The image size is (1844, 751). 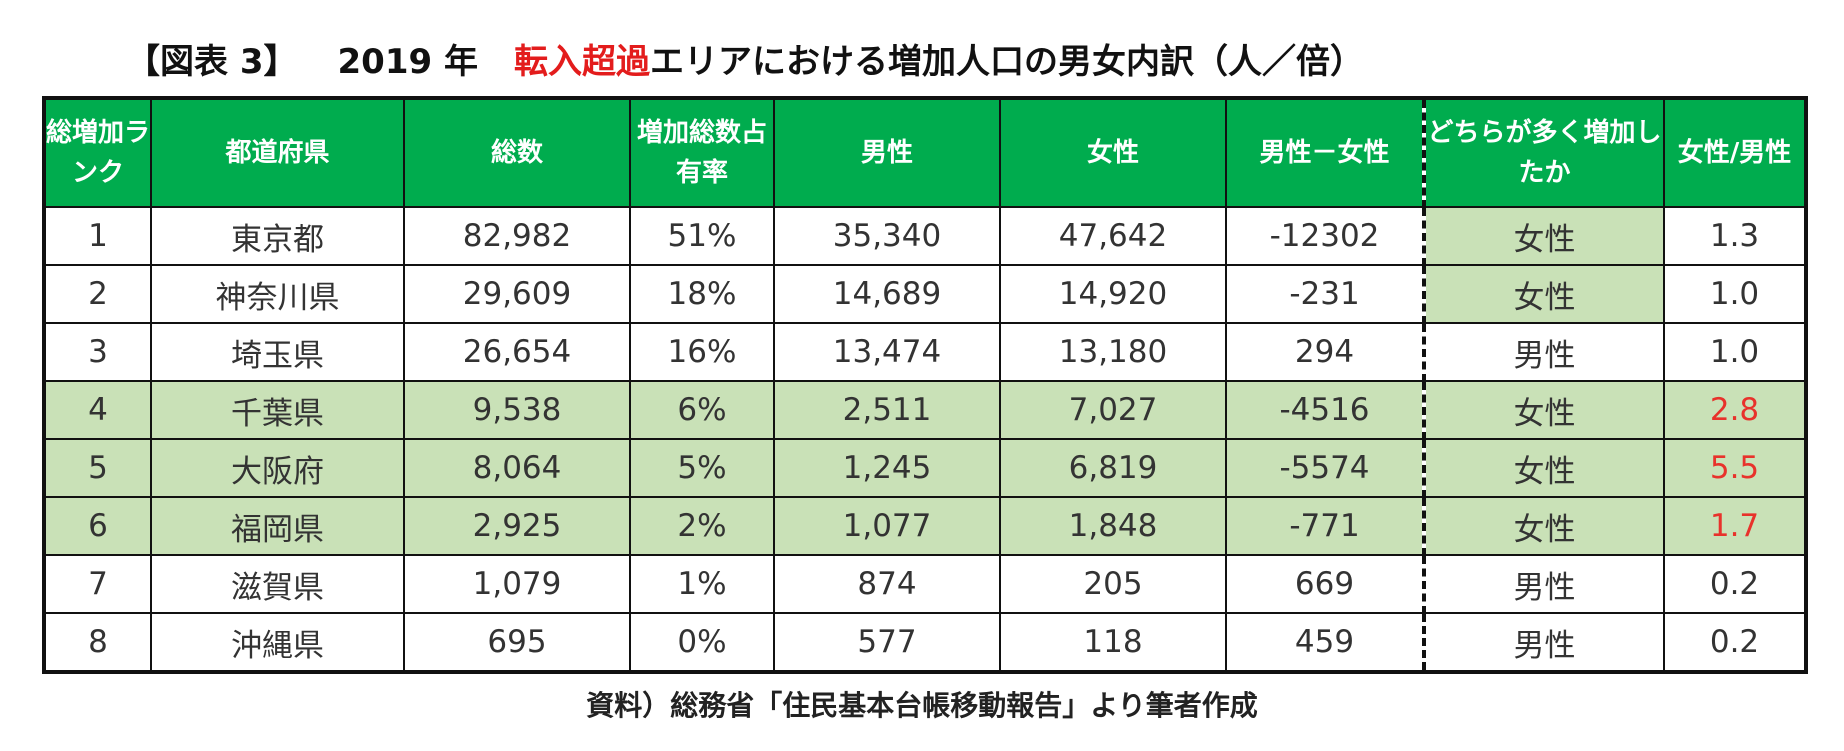 I want to click on cell-share: 1%, so click(x=702, y=584).